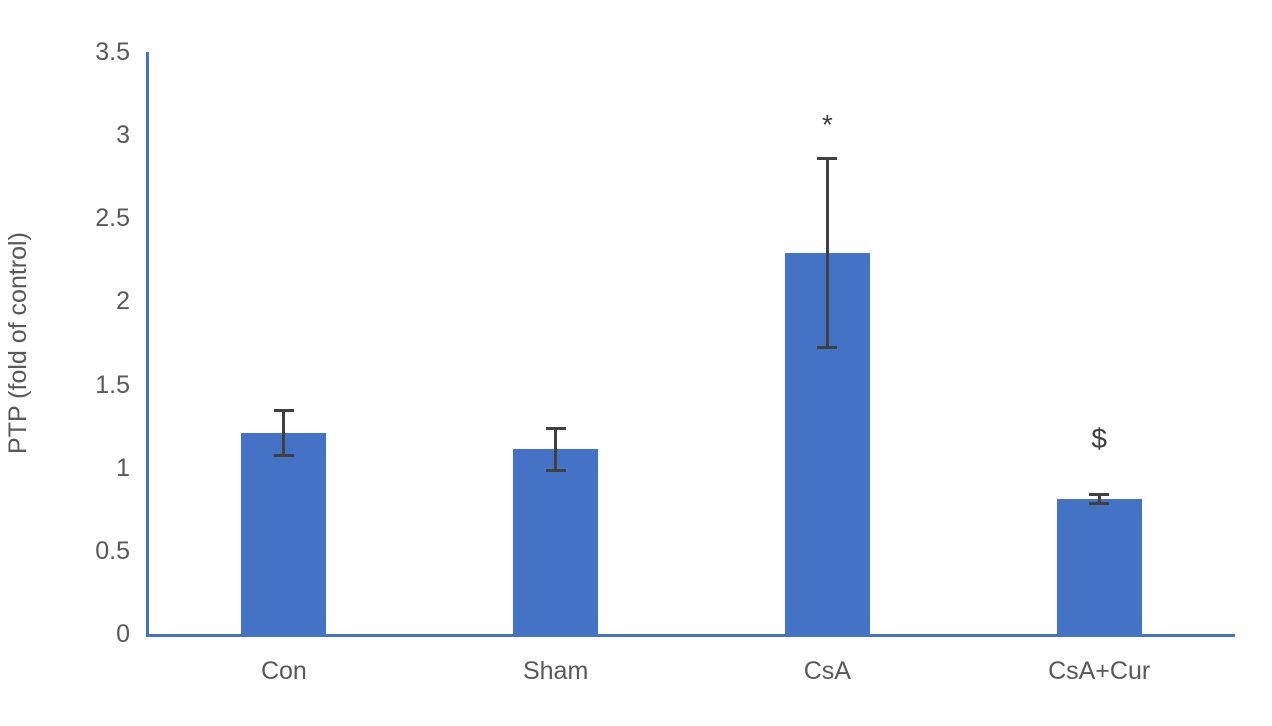  Describe the element at coordinates (1099, 671) in the screenshot. I see `x-tick-label-CsA+Cur: CsA+Cur` at that location.